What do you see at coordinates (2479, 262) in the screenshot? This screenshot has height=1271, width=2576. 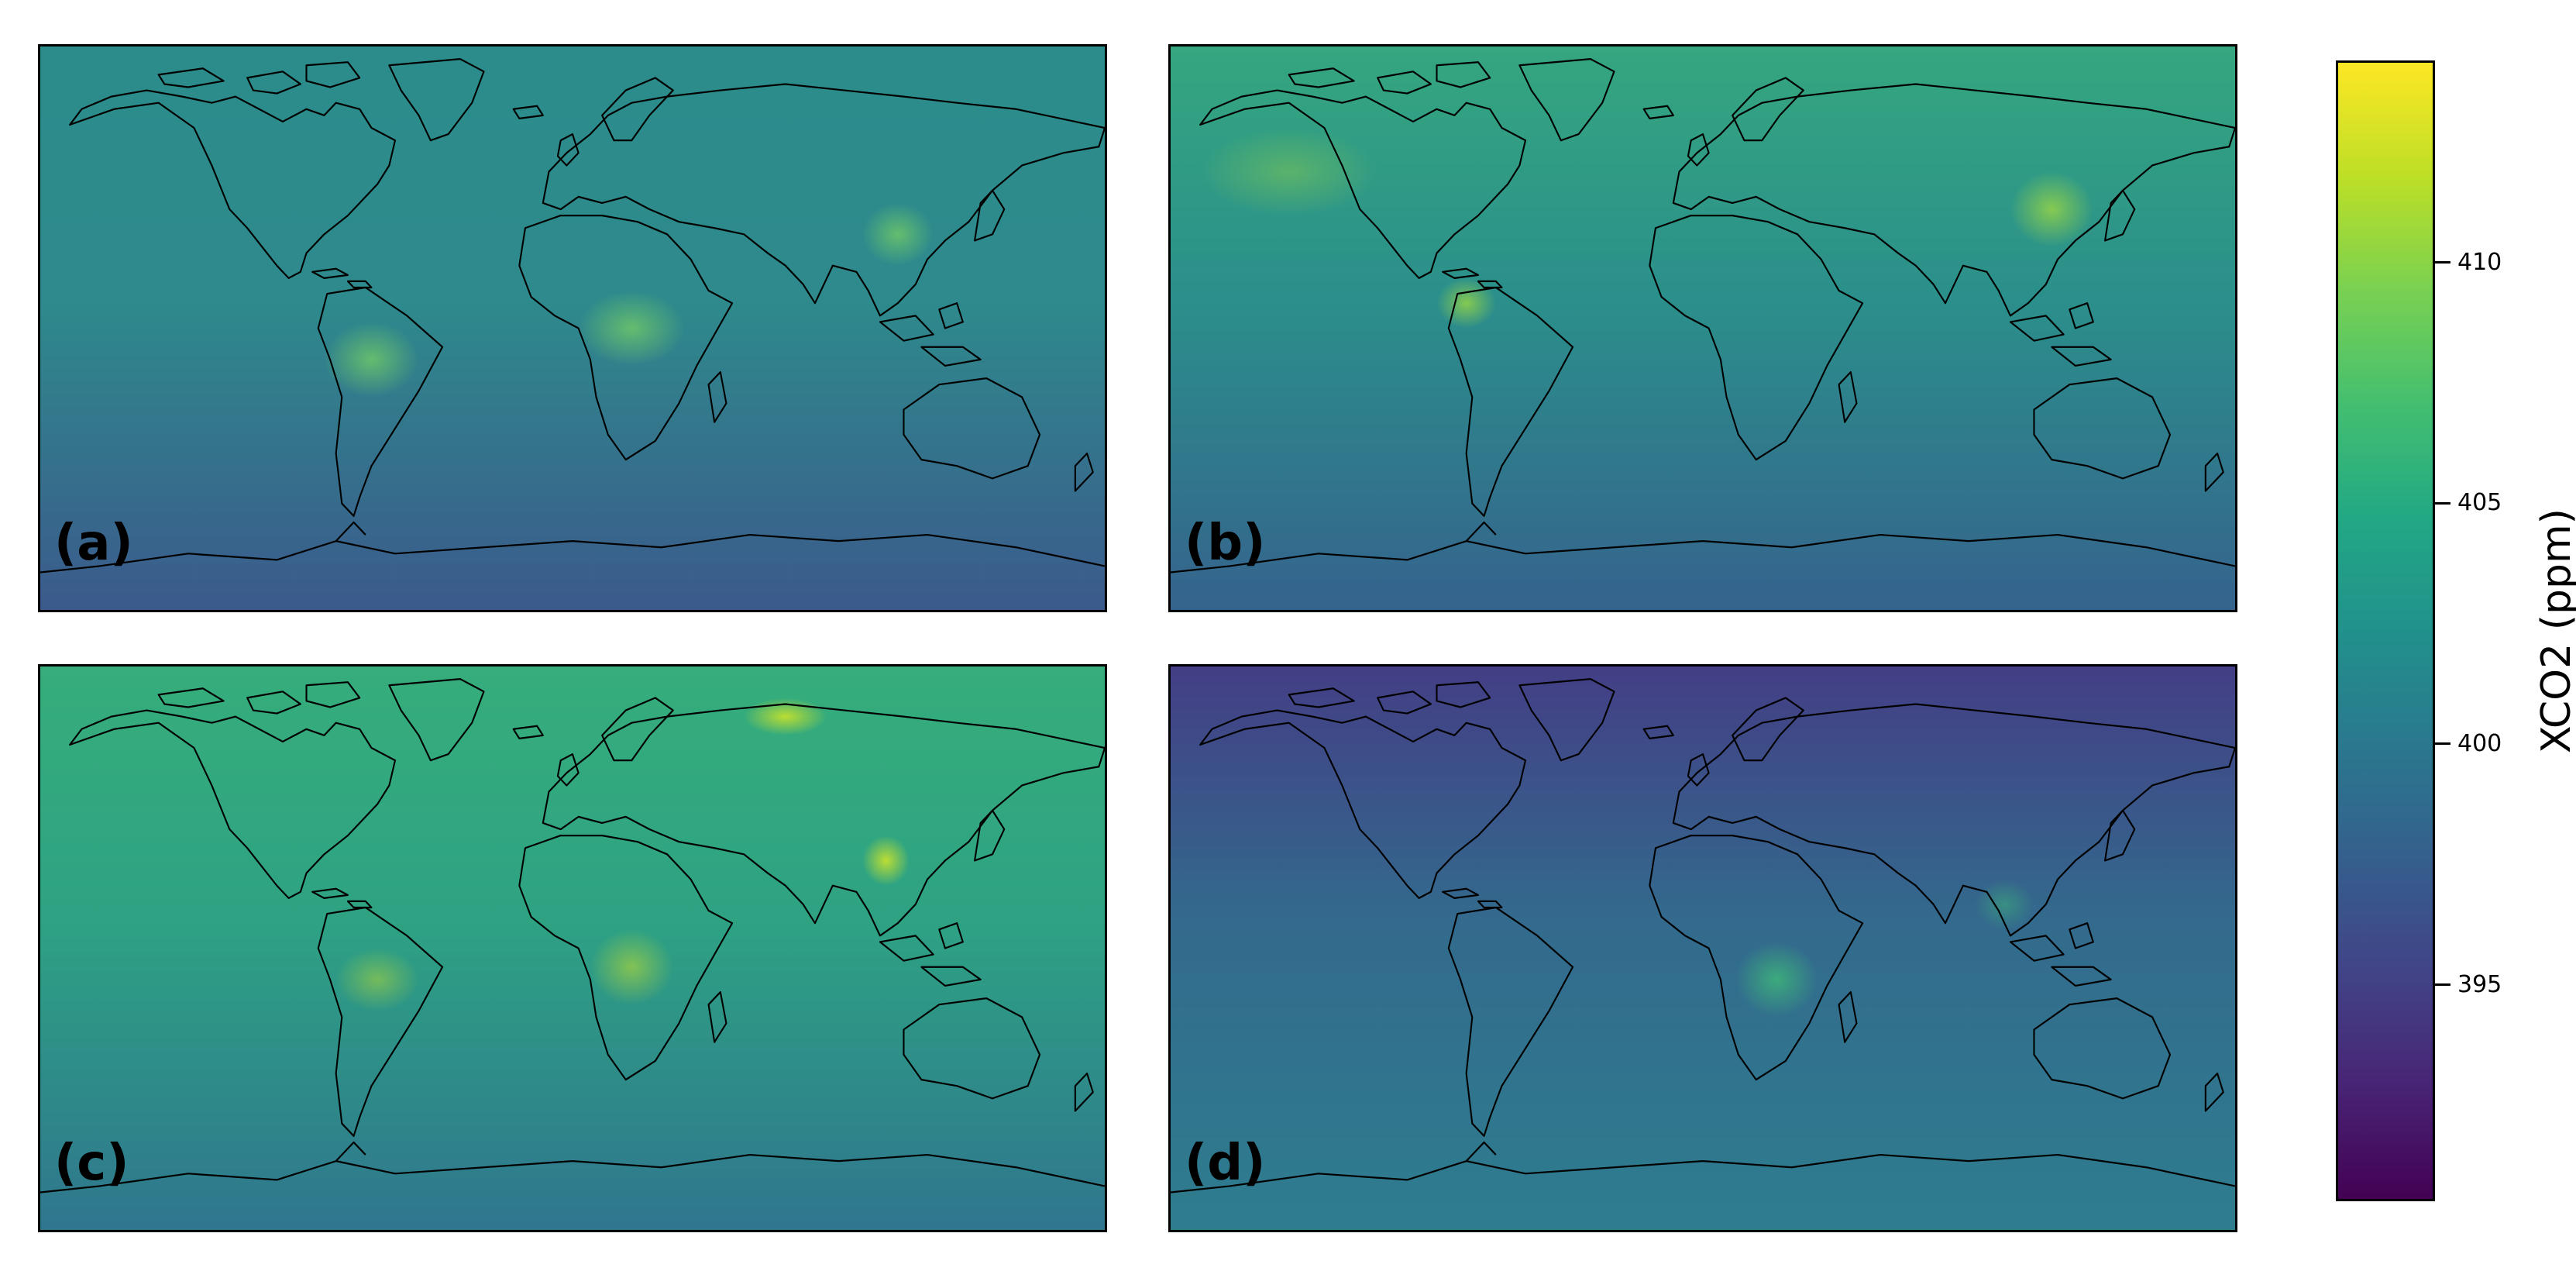 I see `colorbar-tick-label: 410` at bounding box center [2479, 262].